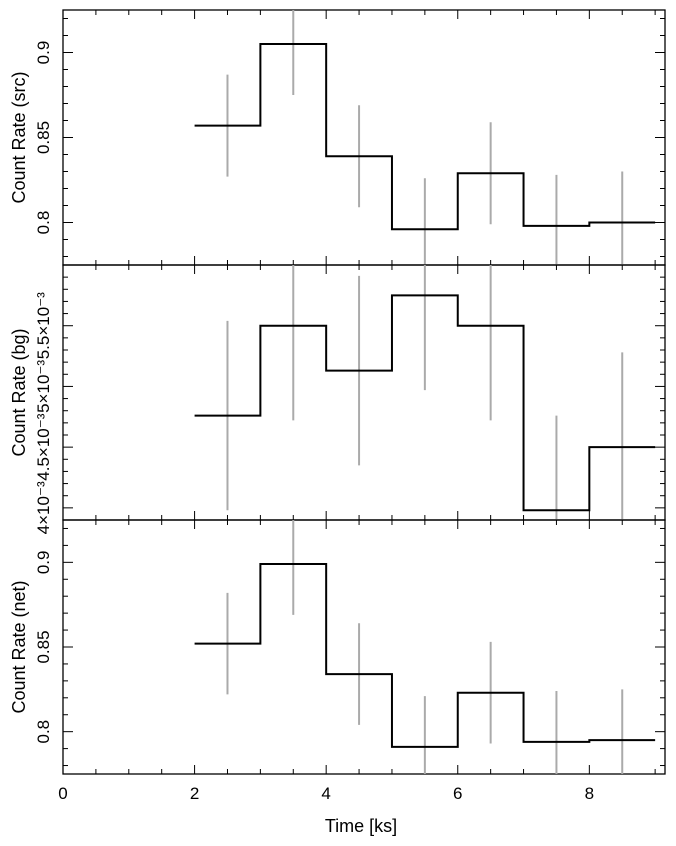 This screenshot has height=846, width=676. Describe the element at coordinates (19, 646) in the screenshot. I see `panel-net-ylabel: Count Rate (net)` at that location.